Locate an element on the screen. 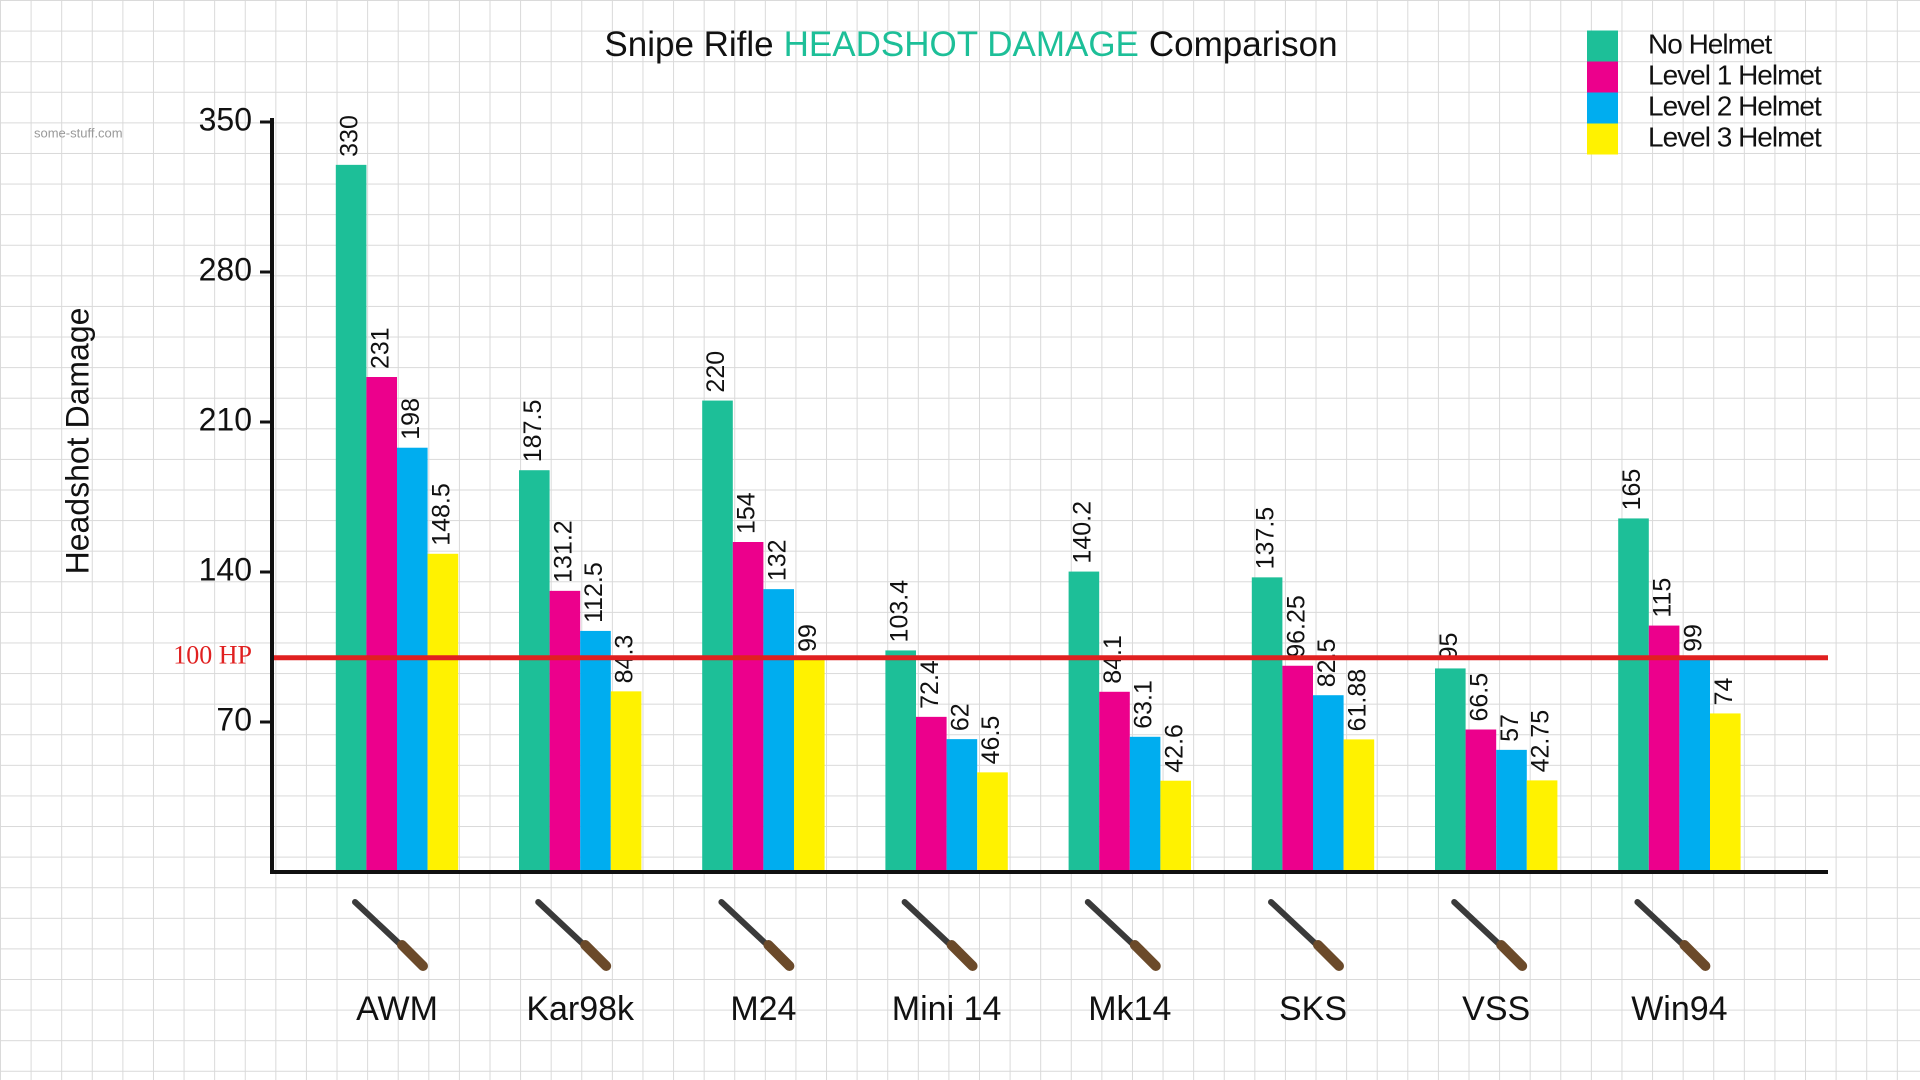 This screenshot has width=1920, height=1080. legend-label: Level 2 Helmet is located at coordinates (1735, 105).